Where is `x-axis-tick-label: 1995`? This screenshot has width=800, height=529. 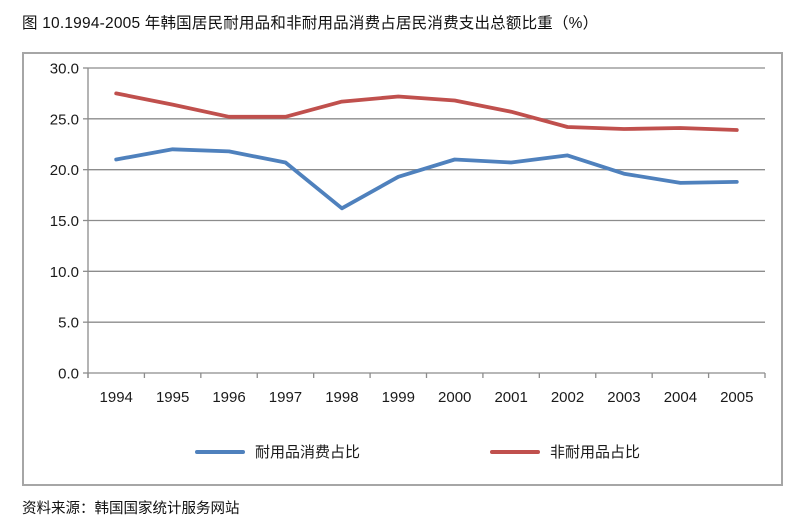
x-axis-tick-label: 1995 is located at coordinates (172, 397).